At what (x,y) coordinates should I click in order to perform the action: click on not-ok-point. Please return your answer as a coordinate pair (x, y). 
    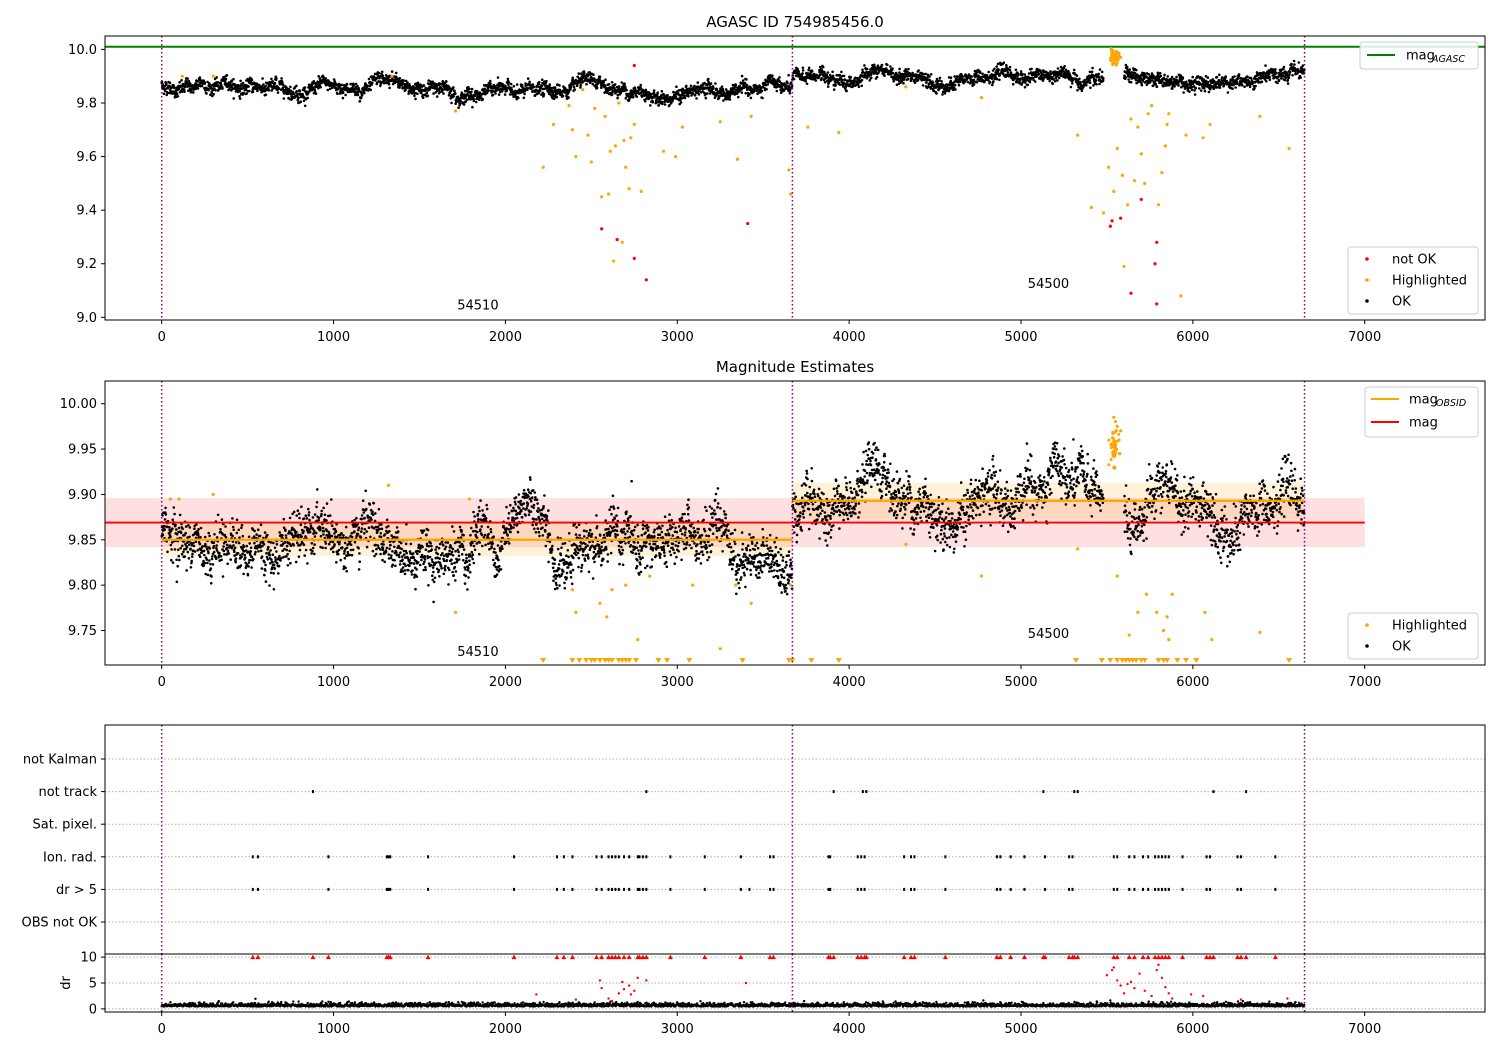
    Looking at the image, I should click on (1155, 264).